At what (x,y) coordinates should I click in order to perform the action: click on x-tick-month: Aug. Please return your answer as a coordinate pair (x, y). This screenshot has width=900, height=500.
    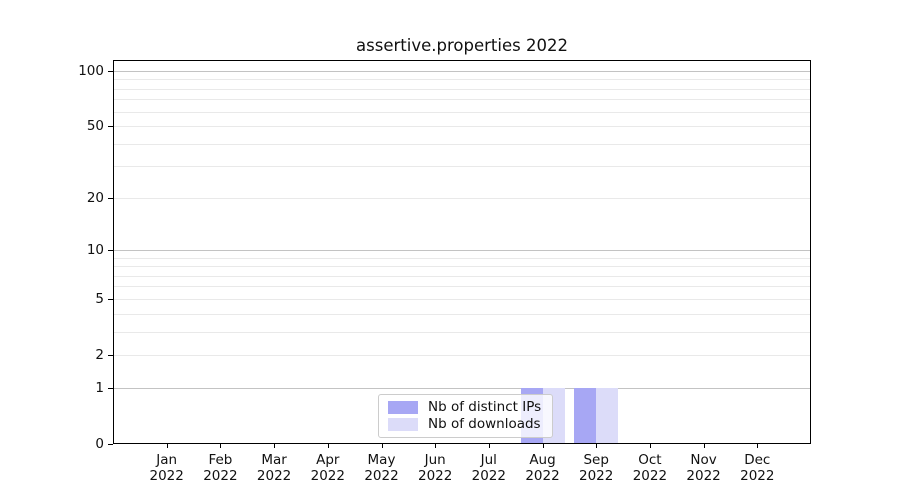
    Looking at the image, I should click on (542, 460).